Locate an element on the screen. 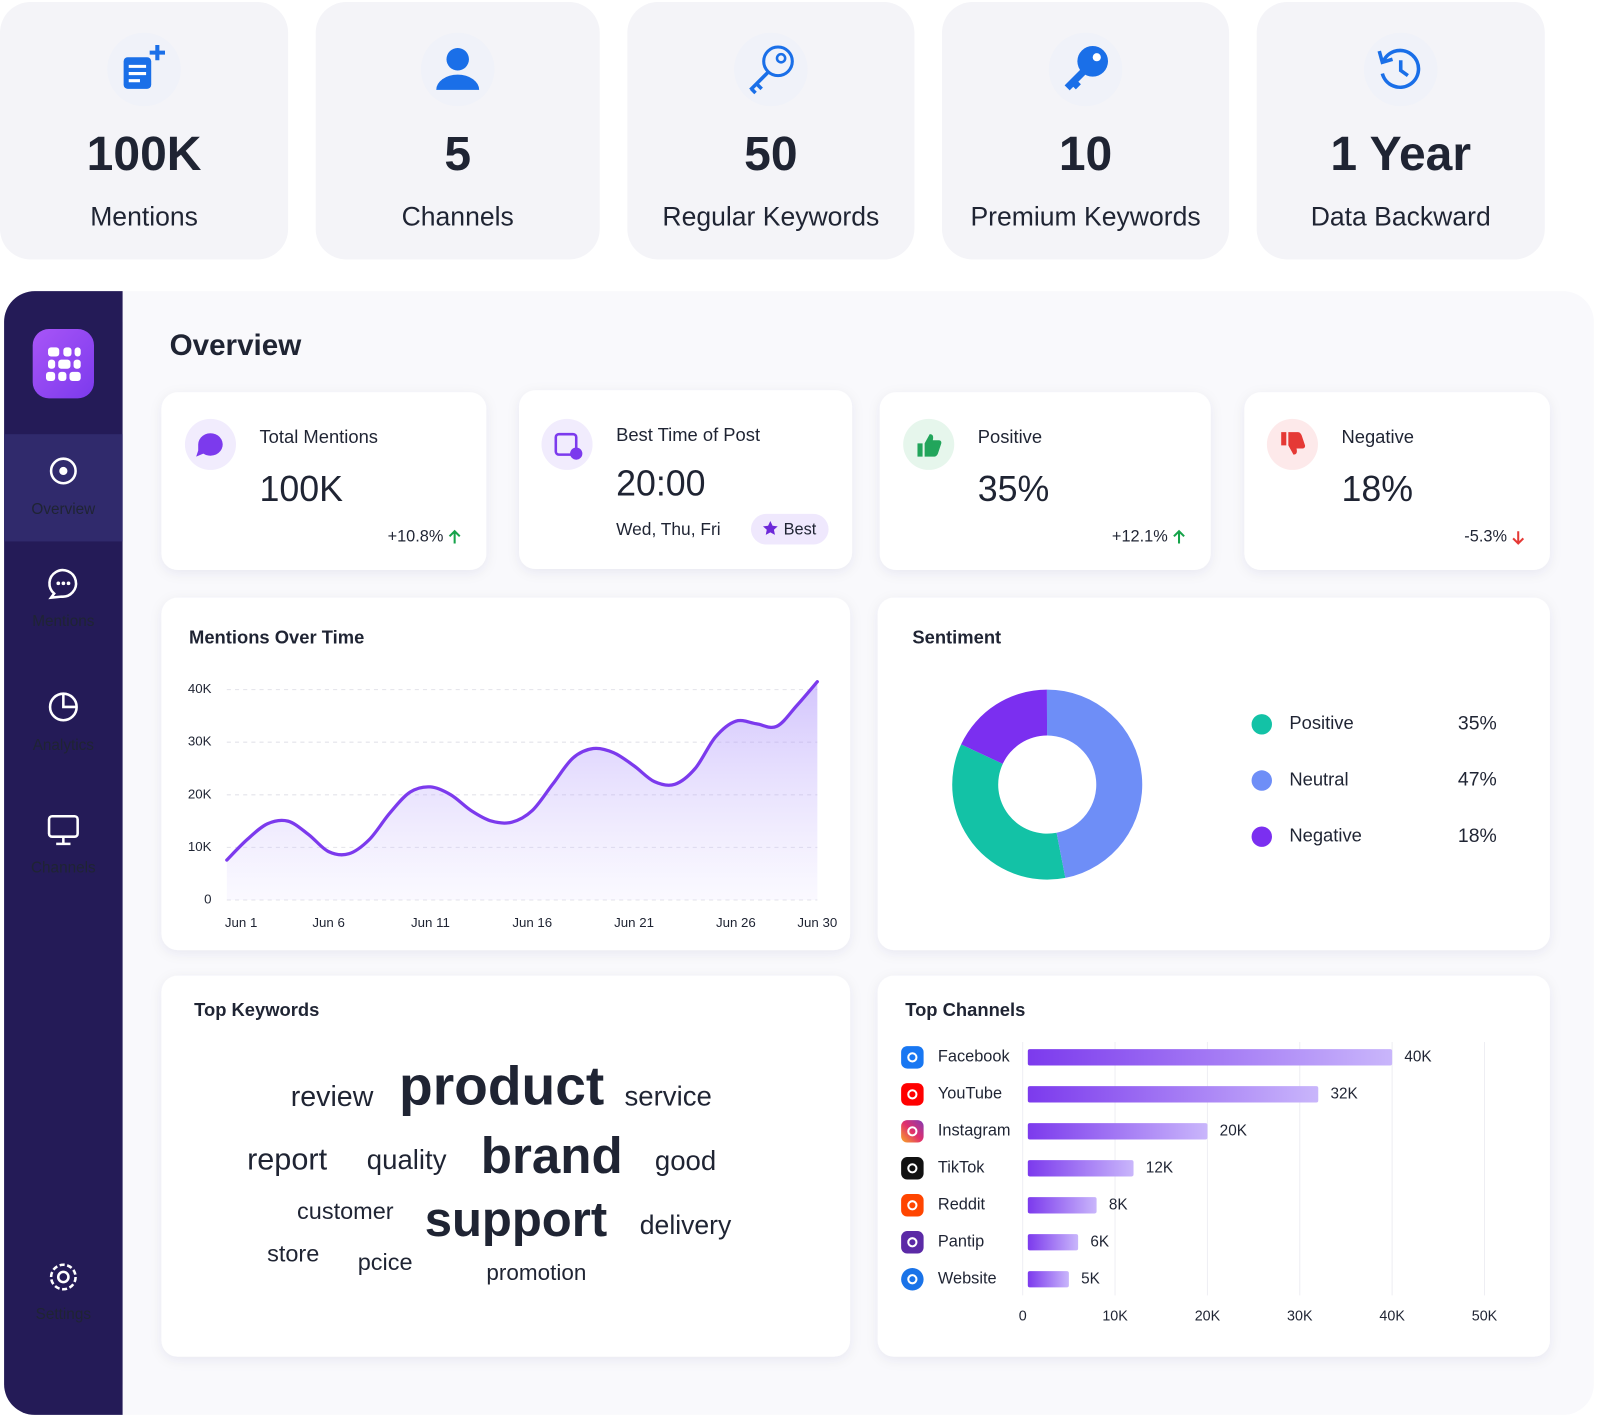 The width and height of the screenshot is (1602, 1419). stat-value: 50 is located at coordinates (770, 154).